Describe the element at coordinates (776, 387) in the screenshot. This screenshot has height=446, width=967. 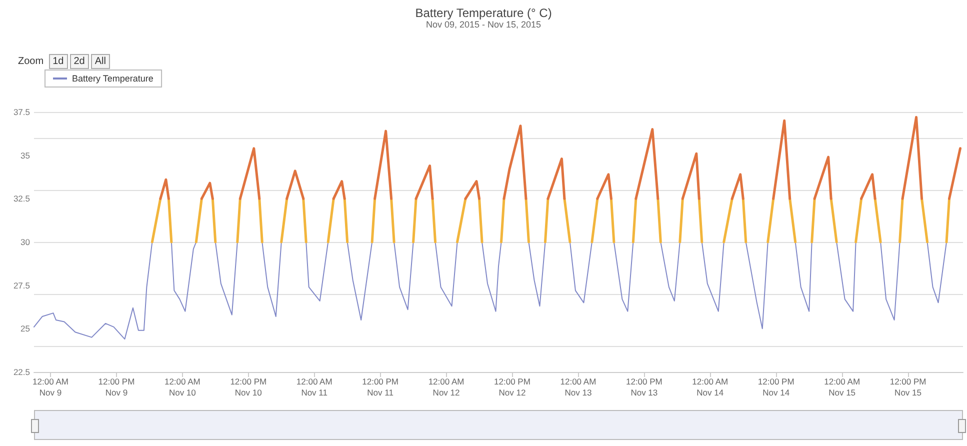
I see `x-tick-label: 12:00 PM Nov 14` at that location.